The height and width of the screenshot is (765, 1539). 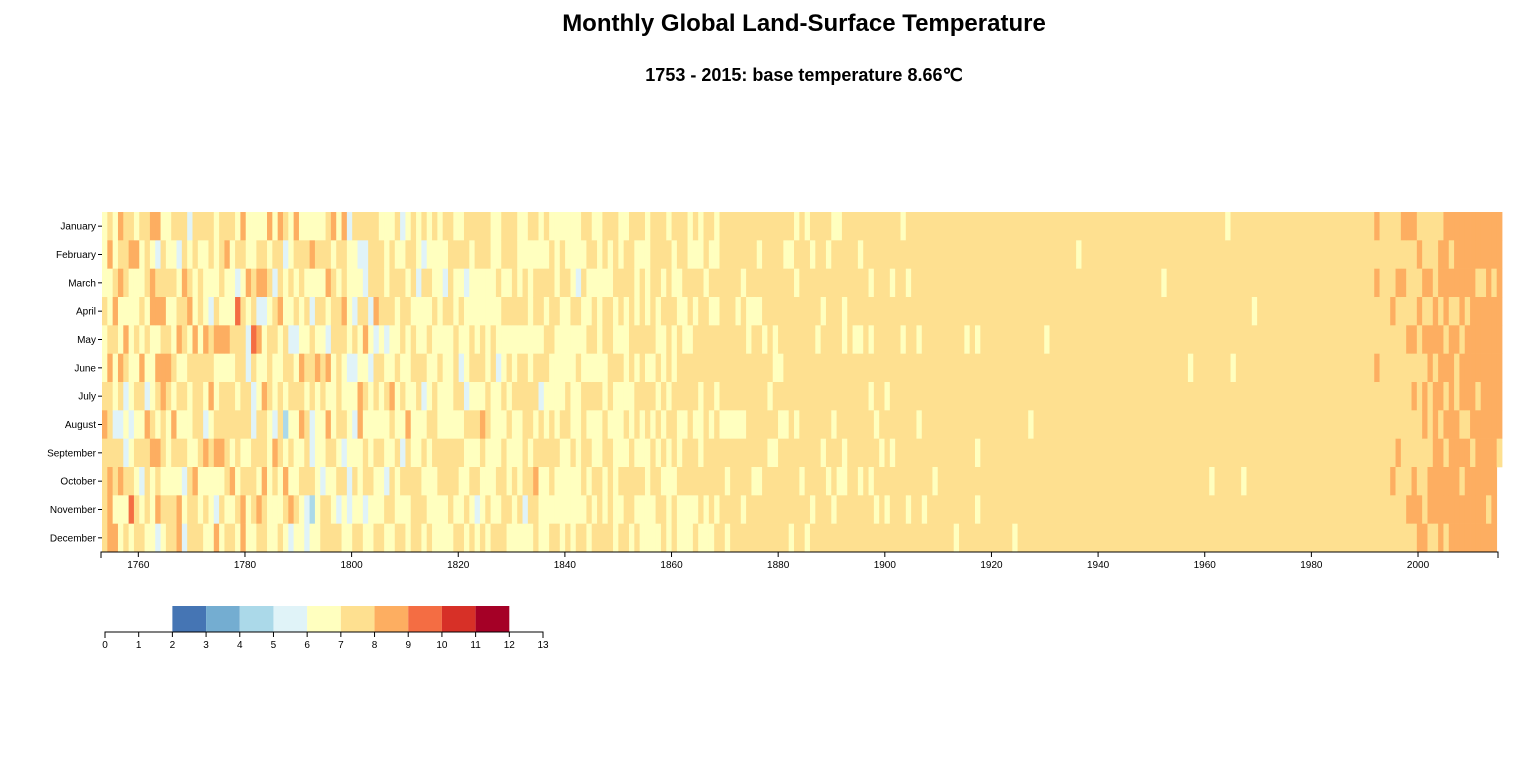 I want to click on y-tick-label: March, so click(x=82, y=283).